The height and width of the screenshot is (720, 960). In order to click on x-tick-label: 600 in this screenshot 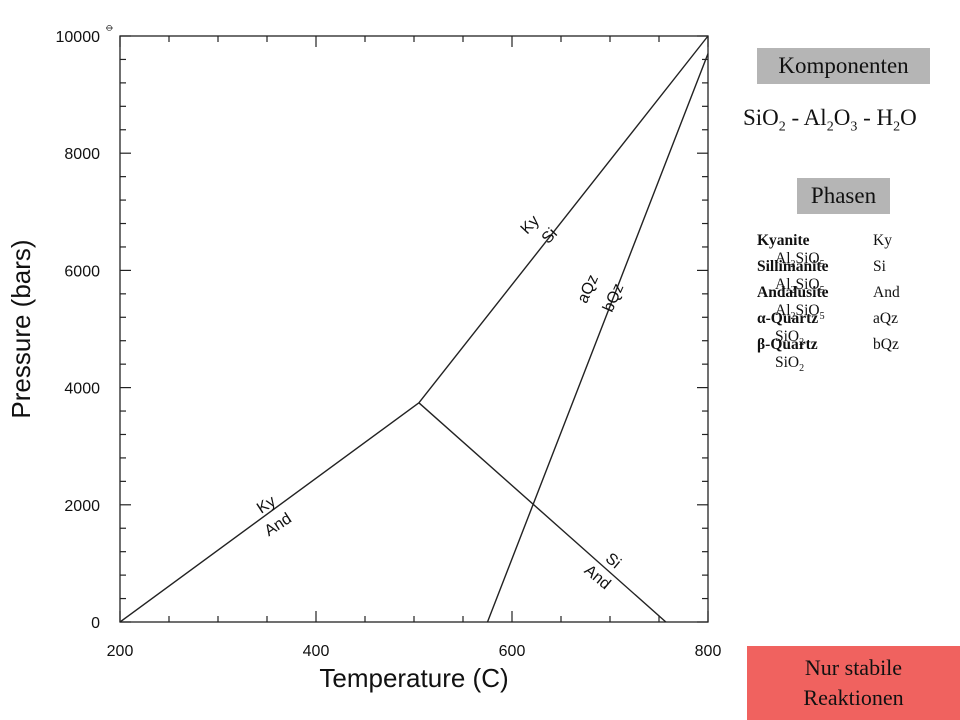, I will do `click(512, 651)`.